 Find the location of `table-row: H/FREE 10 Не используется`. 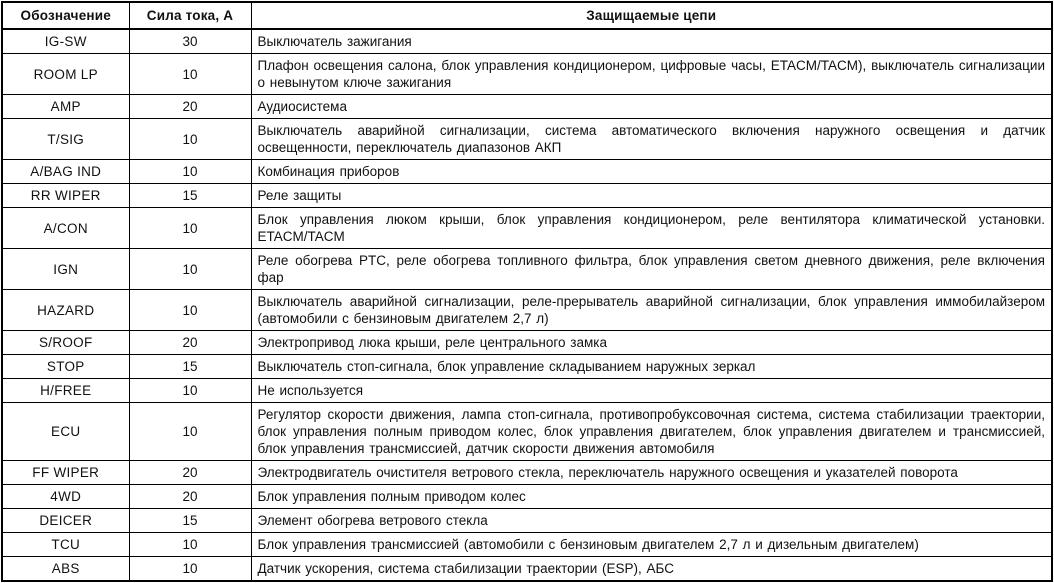

table-row: H/FREE 10 Не используется is located at coordinates (527, 390).